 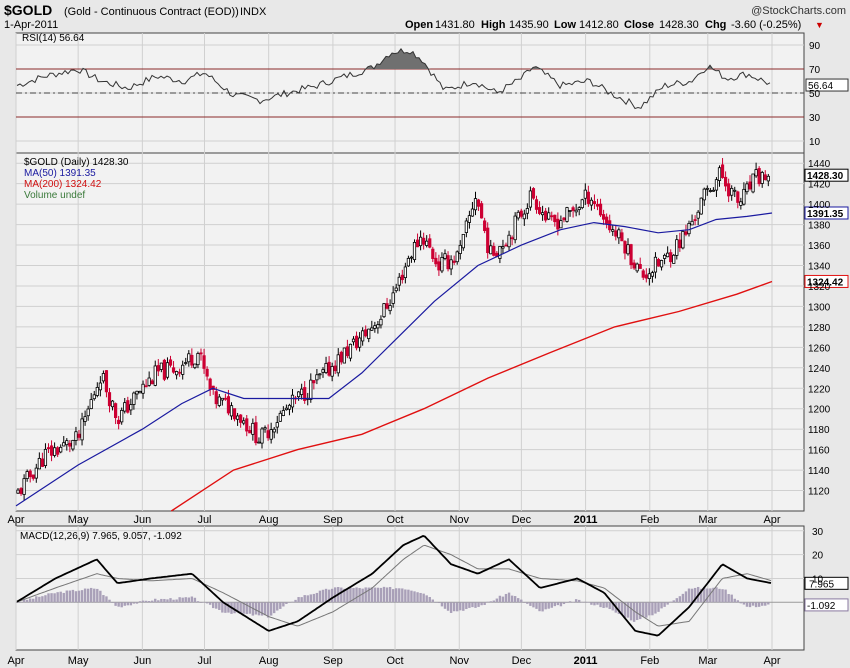 What do you see at coordinates (63, 184) in the screenshot?
I see `ma200-legend: MA(200) 1324.42` at bounding box center [63, 184].